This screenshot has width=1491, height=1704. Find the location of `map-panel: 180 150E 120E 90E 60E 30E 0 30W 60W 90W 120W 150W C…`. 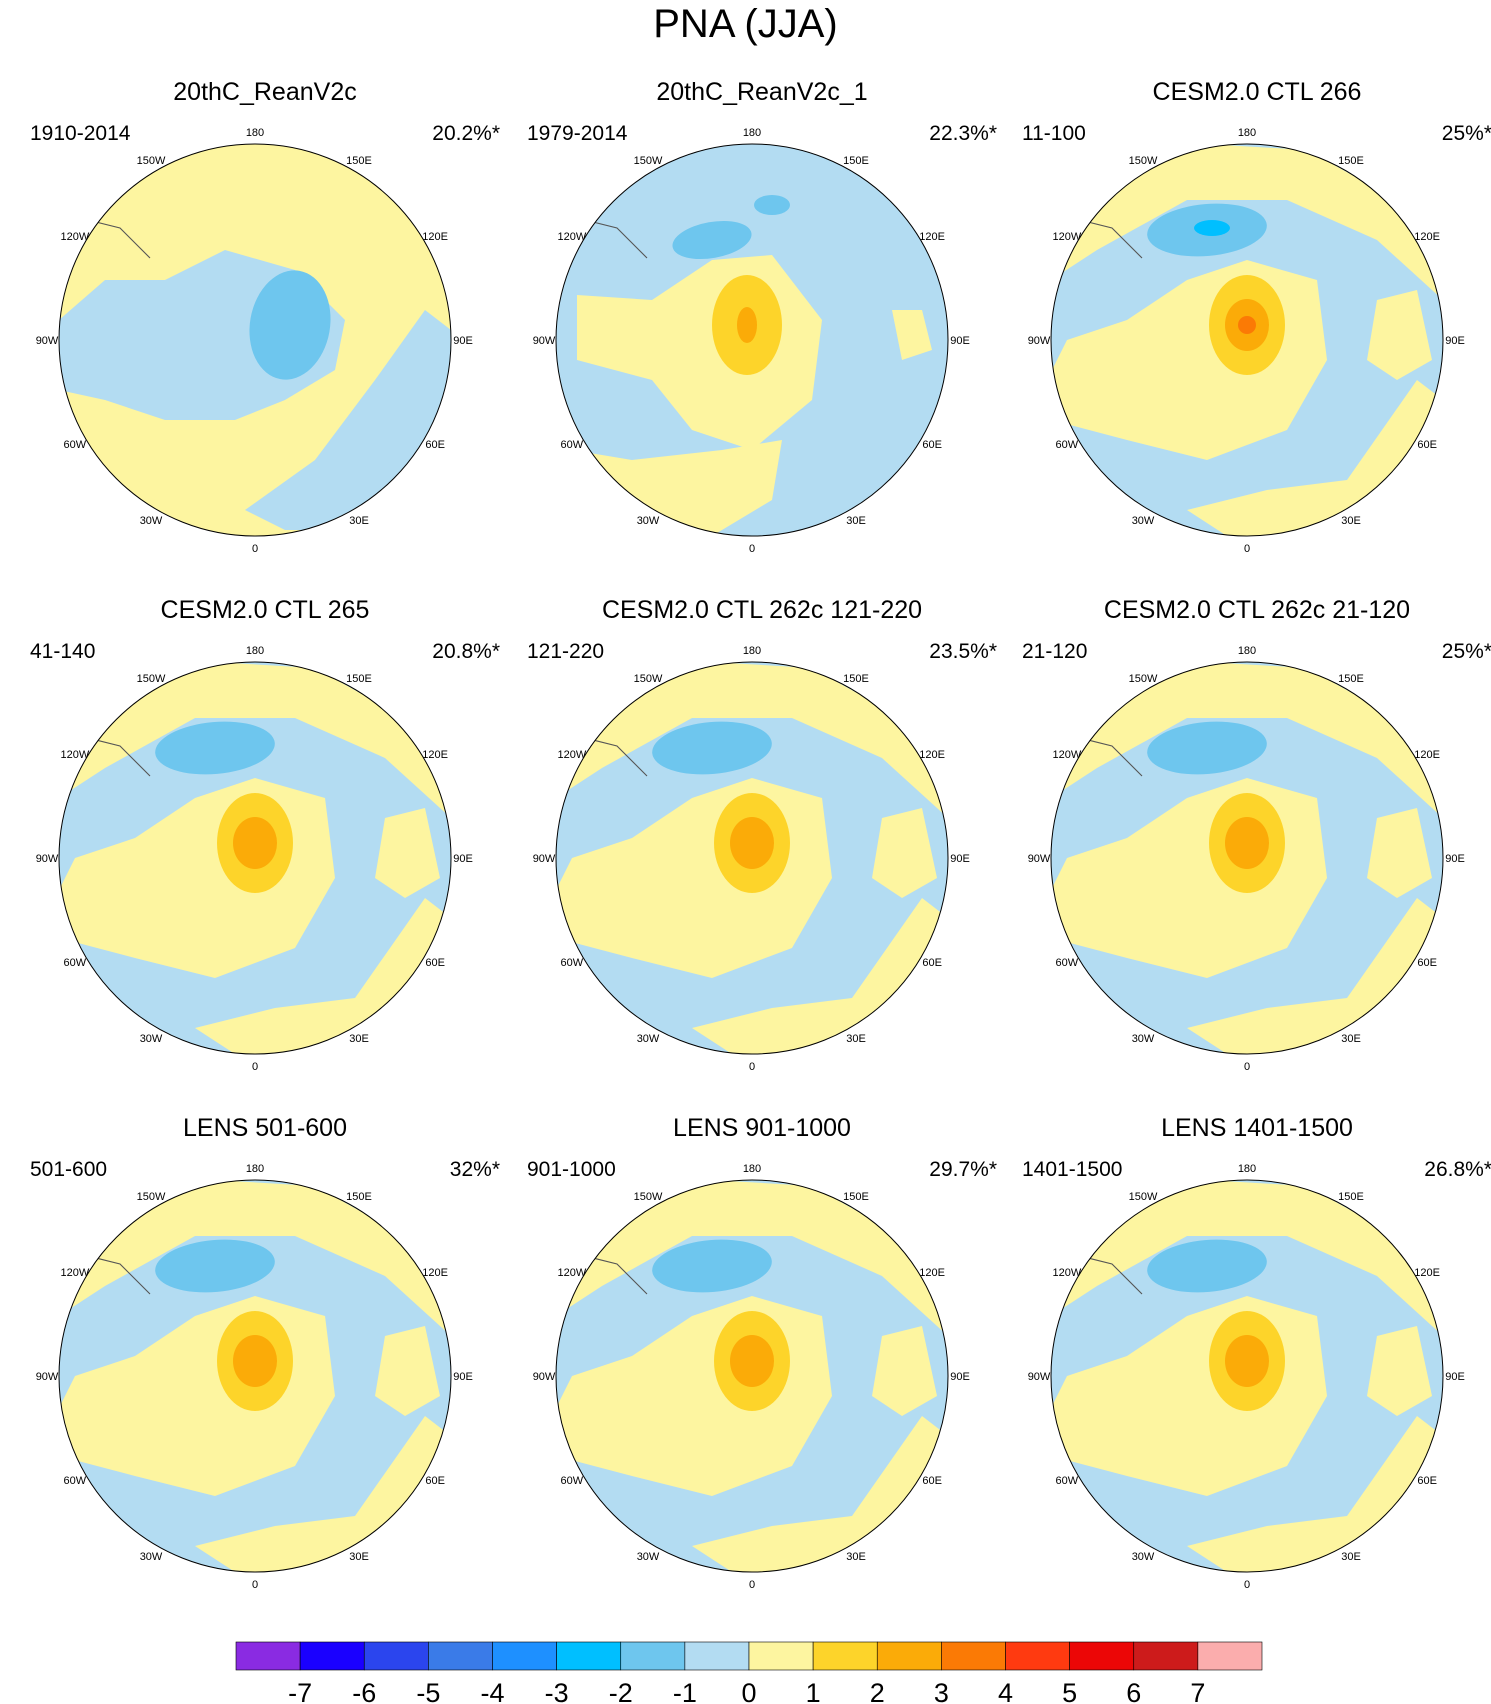

map-panel: 180 150E 120E 90E 60E 30E 0 30W 60W 90W 120W 150W C… is located at coordinates (1256, 856).